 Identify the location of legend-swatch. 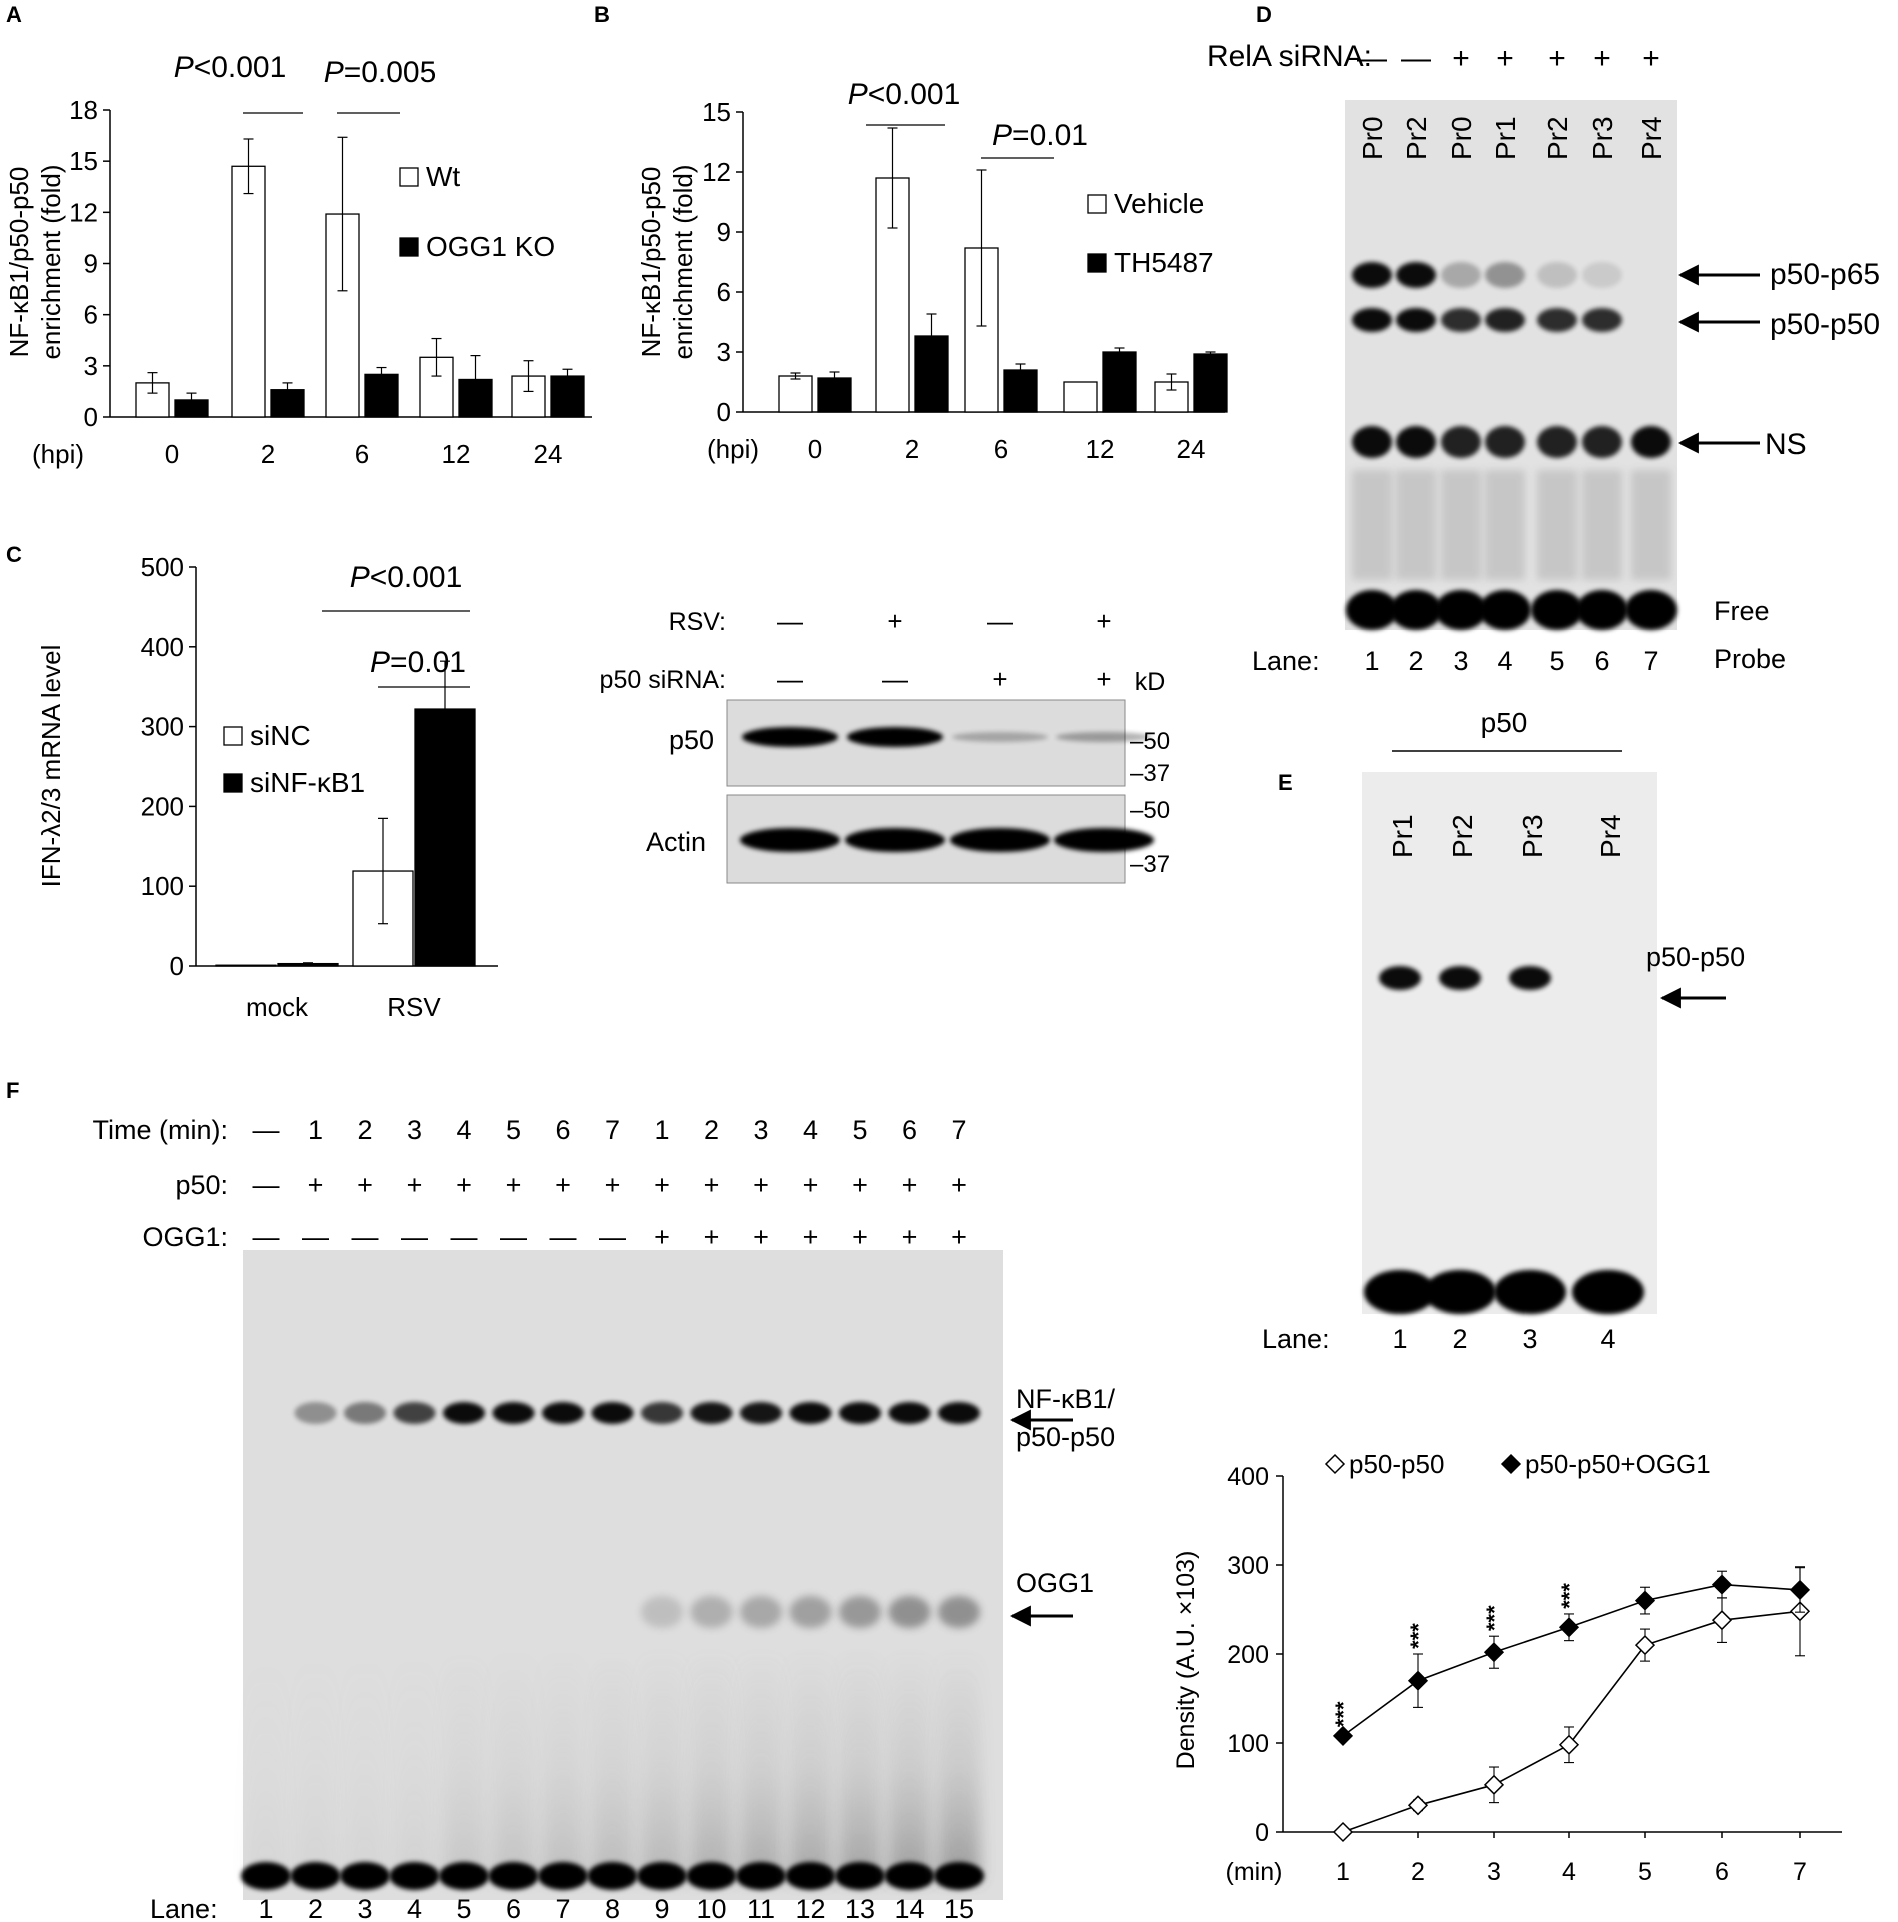
(409, 247).